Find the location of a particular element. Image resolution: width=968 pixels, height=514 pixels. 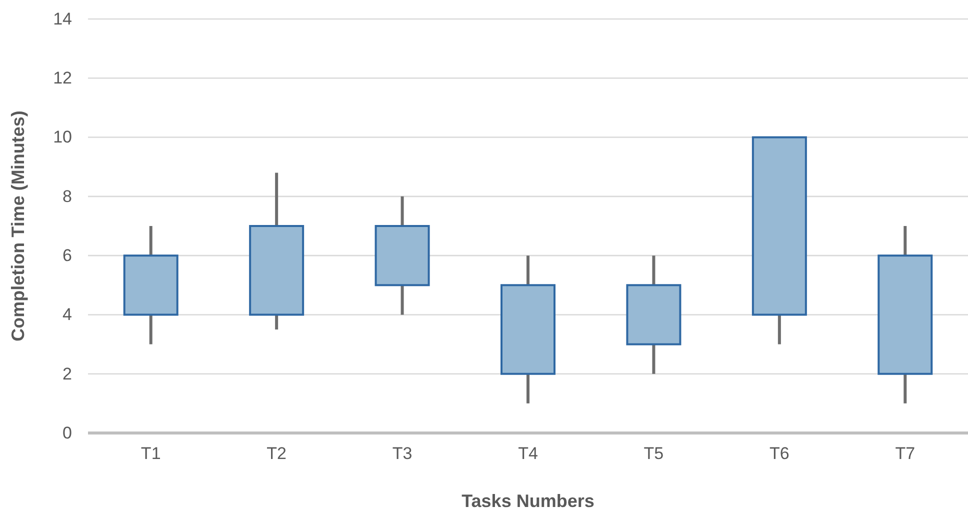

x-tick-label: T7 is located at coordinates (905, 454).